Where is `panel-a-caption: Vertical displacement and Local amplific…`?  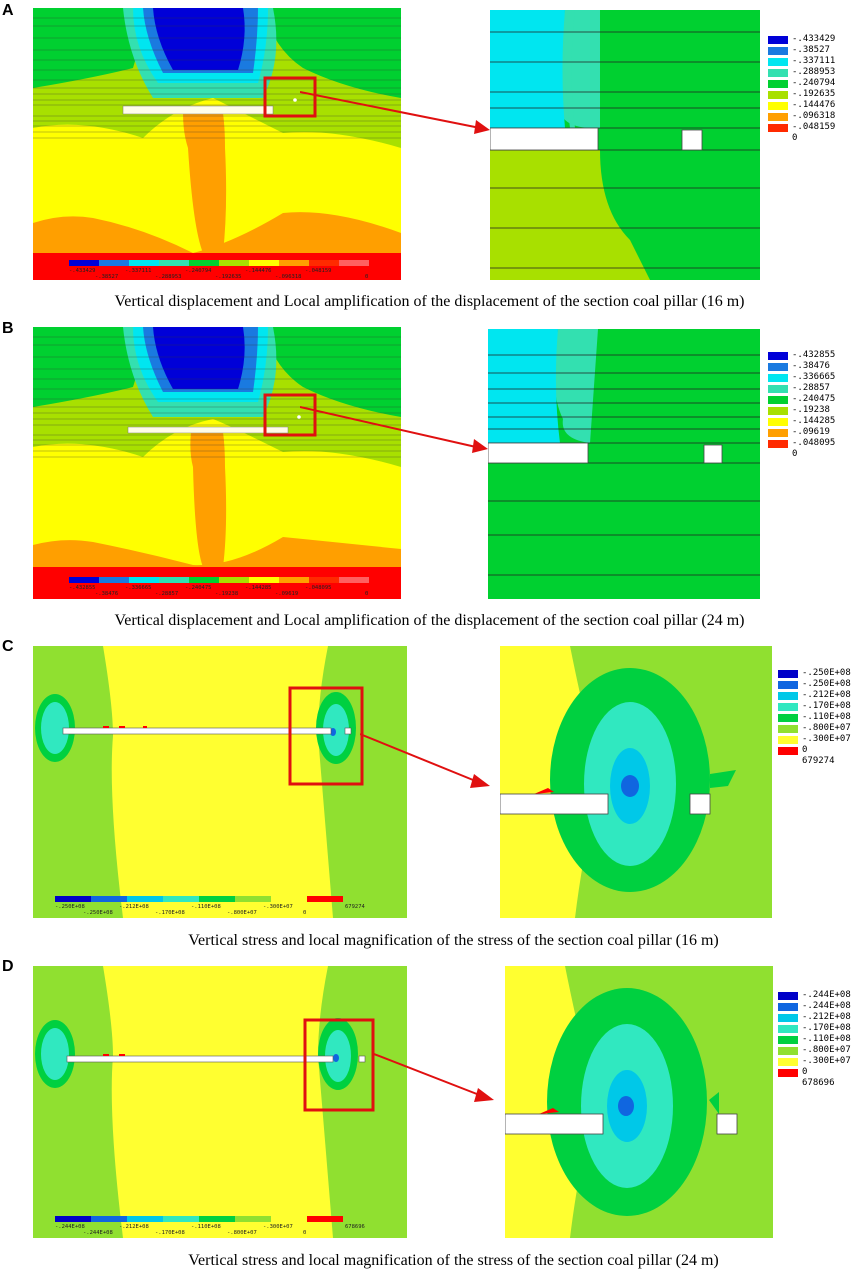 panel-a-caption: Vertical displacement and Local amplific… is located at coordinates (429, 301).